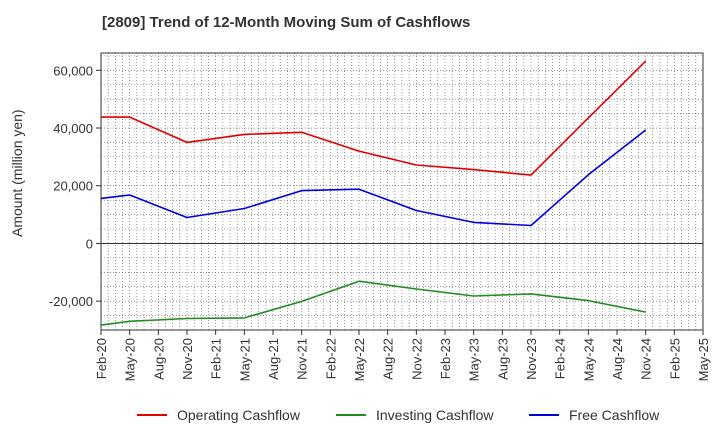  Describe the element at coordinates (588, 359) in the screenshot. I see `x-tick-label: May-24` at that location.